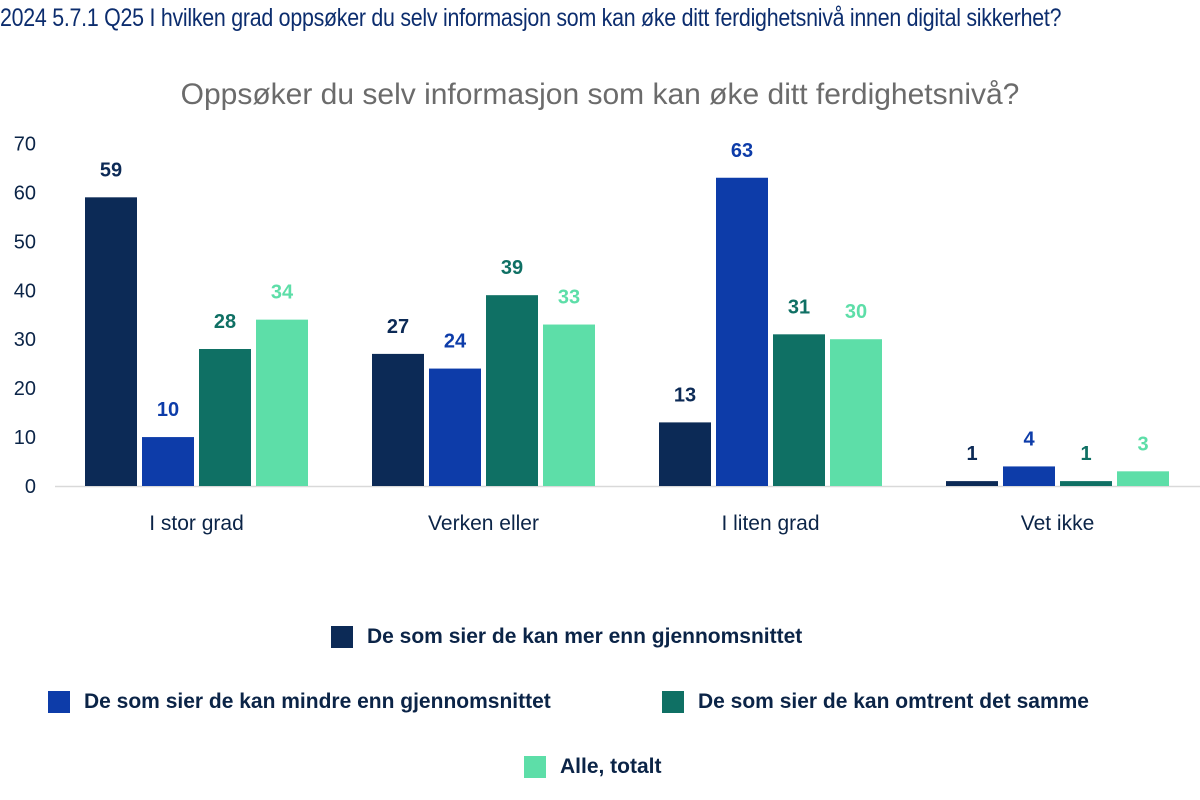  I want to click on x-tick-label: I liten grad, so click(770, 523).